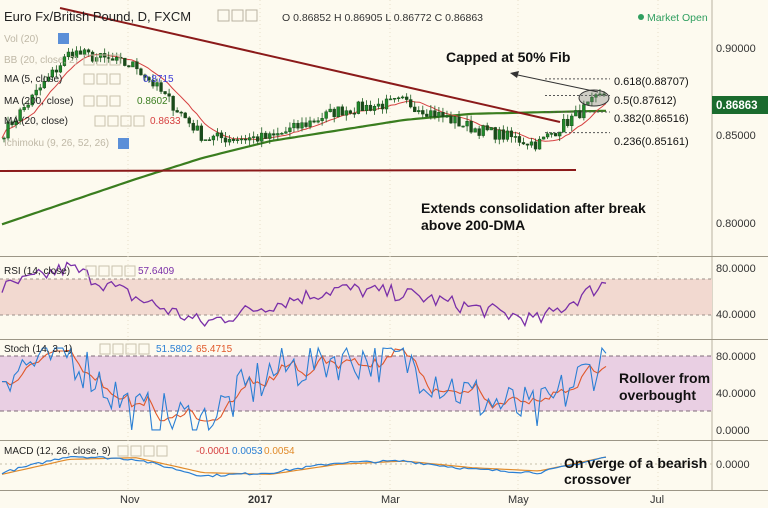 The image size is (768, 508). What do you see at coordinates (104, 271) in the screenshot?
I see `rsi-settings-button` at bounding box center [104, 271].